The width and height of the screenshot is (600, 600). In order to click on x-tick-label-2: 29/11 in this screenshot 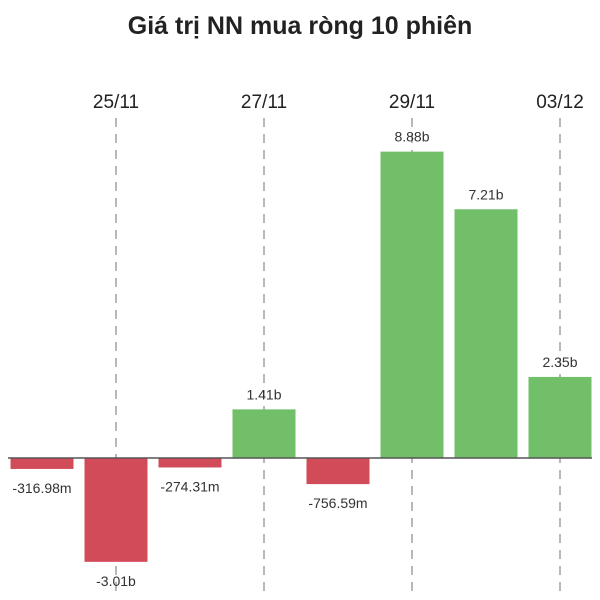, I will do `click(412, 102)`.